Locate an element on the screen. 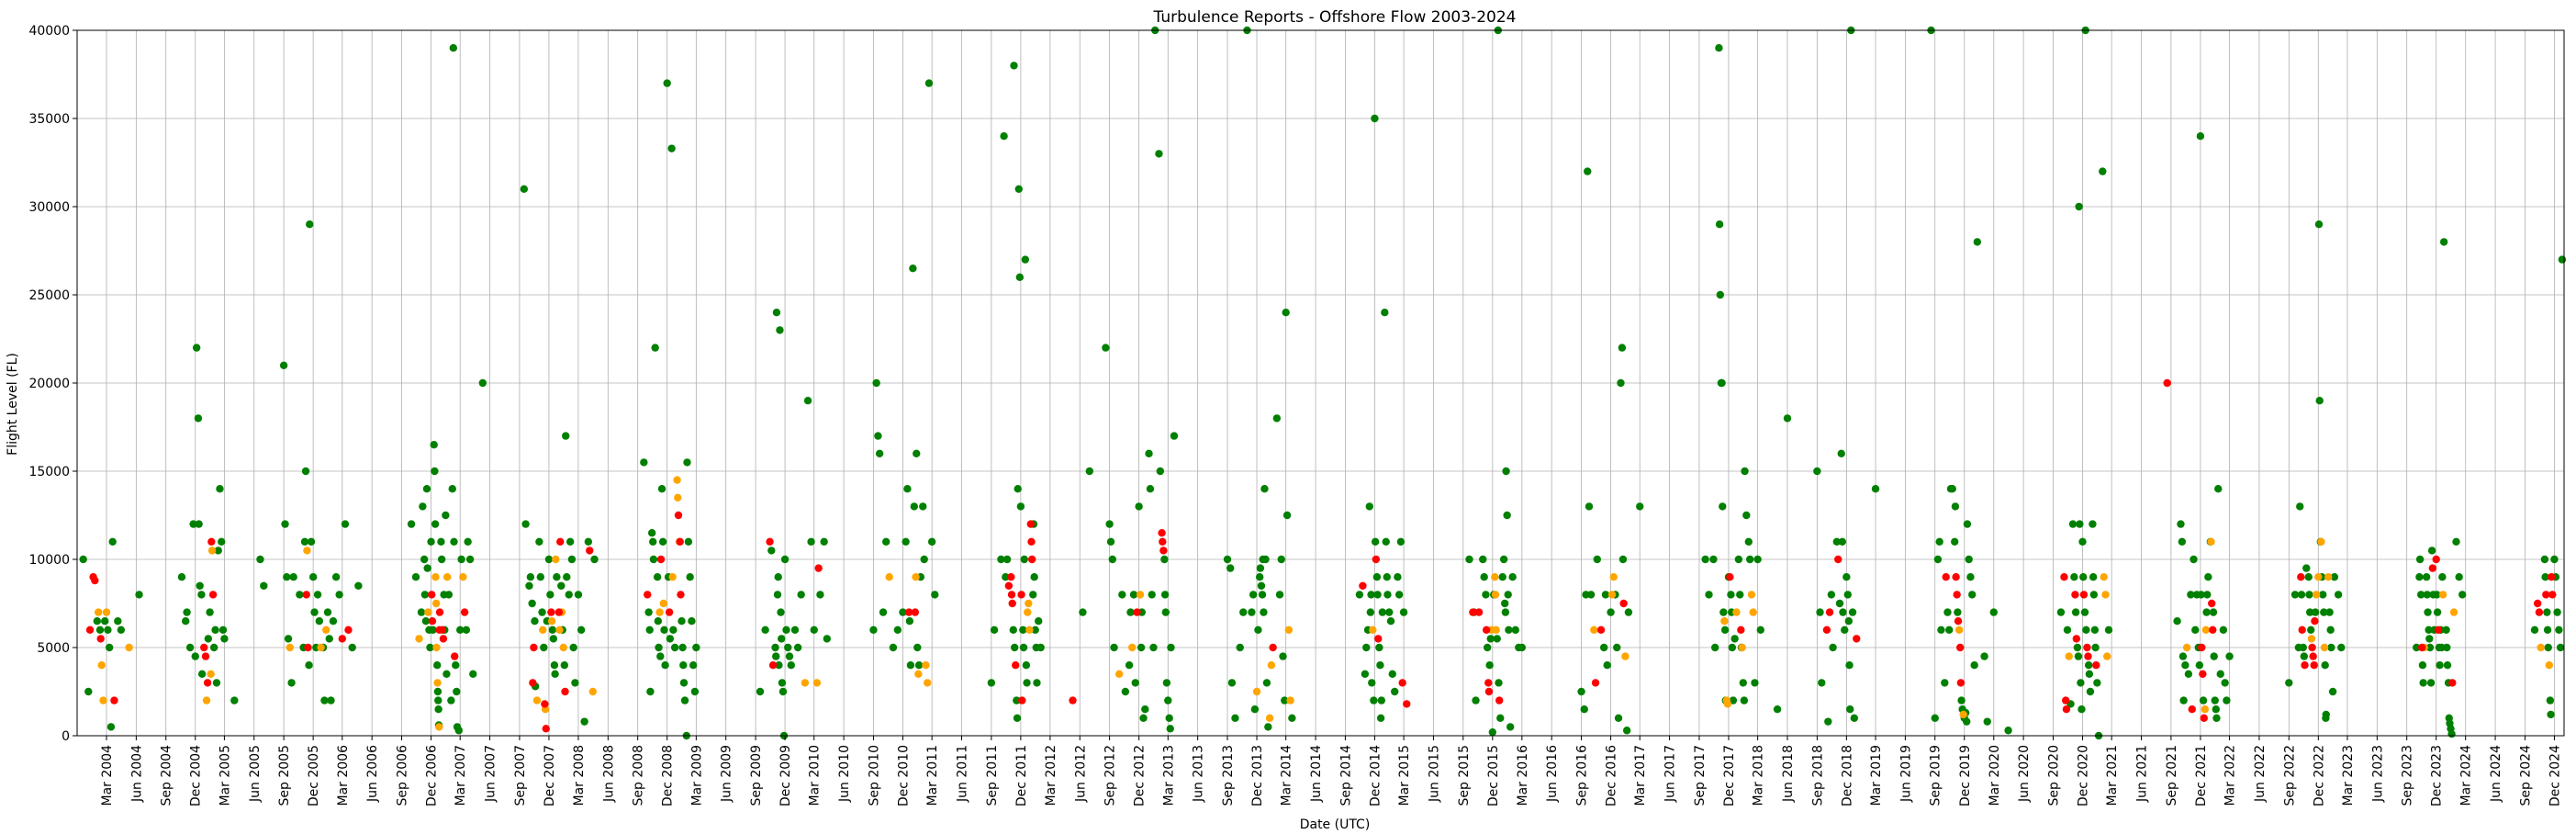 This screenshot has height=834, width=2576. x-tick-label: Mar 2018 is located at coordinates (1759, 775).